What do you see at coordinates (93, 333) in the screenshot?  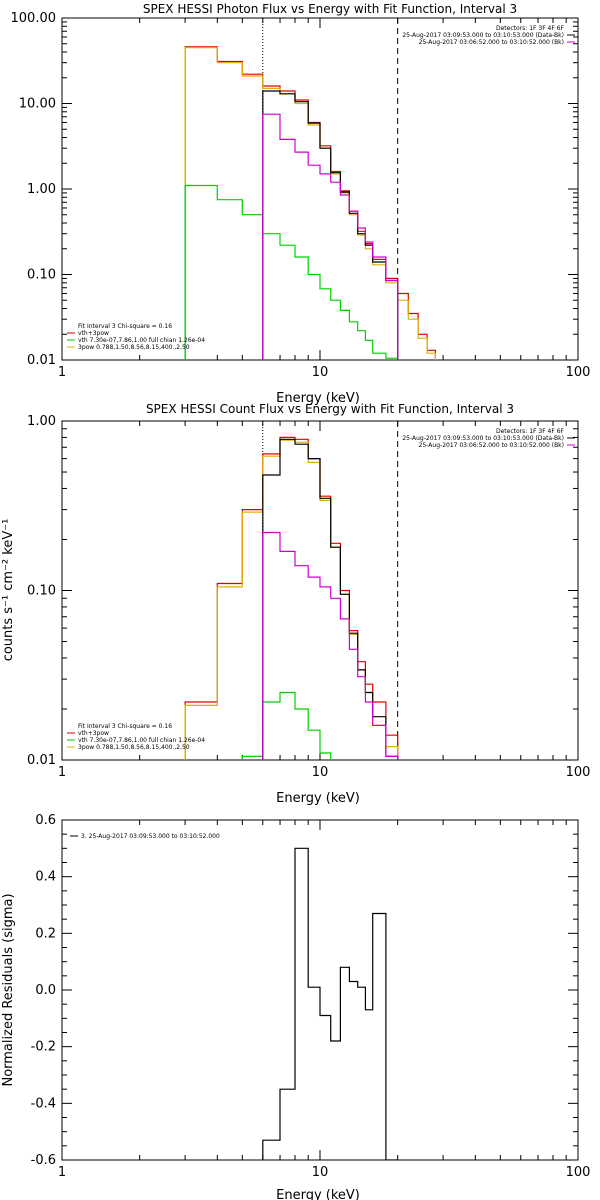 I see `photon-legend-entry: vth+3pow` at bounding box center [93, 333].